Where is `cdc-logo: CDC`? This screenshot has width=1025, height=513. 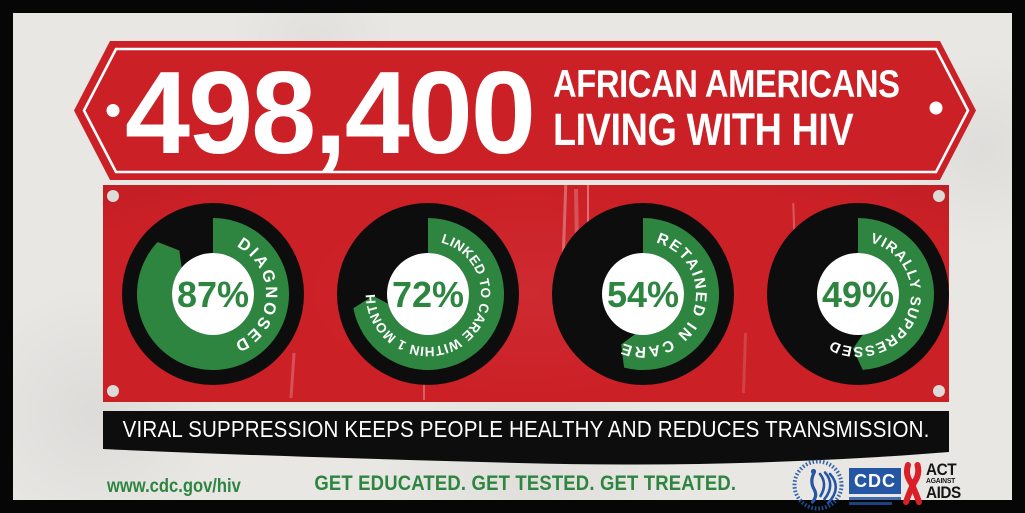 cdc-logo: CDC is located at coordinates (875, 486).